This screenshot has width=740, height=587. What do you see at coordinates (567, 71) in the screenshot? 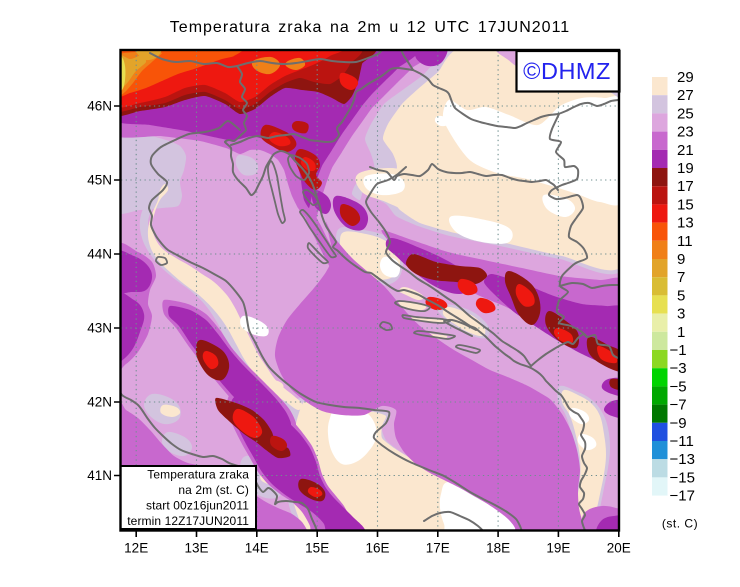
I see `svg-text: ©DHMZ` at bounding box center [567, 71].